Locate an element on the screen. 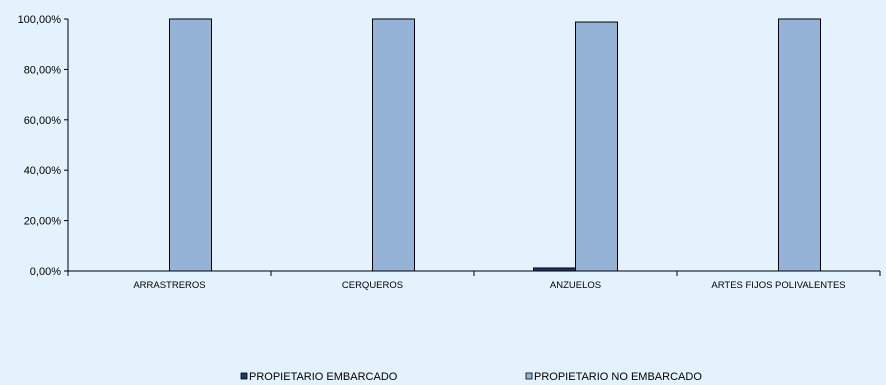  y-tick-label: 80,00% is located at coordinates (43, 70).